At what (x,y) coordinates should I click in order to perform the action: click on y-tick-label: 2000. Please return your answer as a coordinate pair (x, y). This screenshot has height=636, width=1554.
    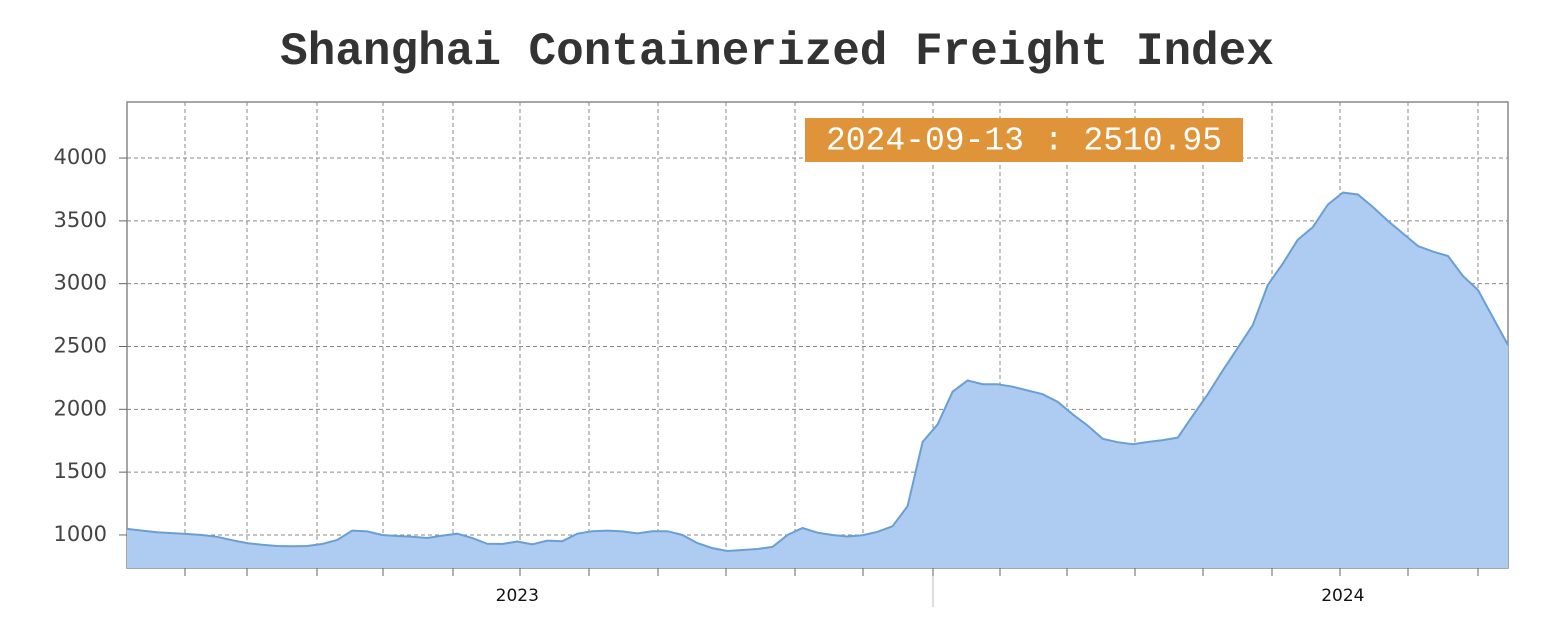
    Looking at the image, I should click on (80, 408).